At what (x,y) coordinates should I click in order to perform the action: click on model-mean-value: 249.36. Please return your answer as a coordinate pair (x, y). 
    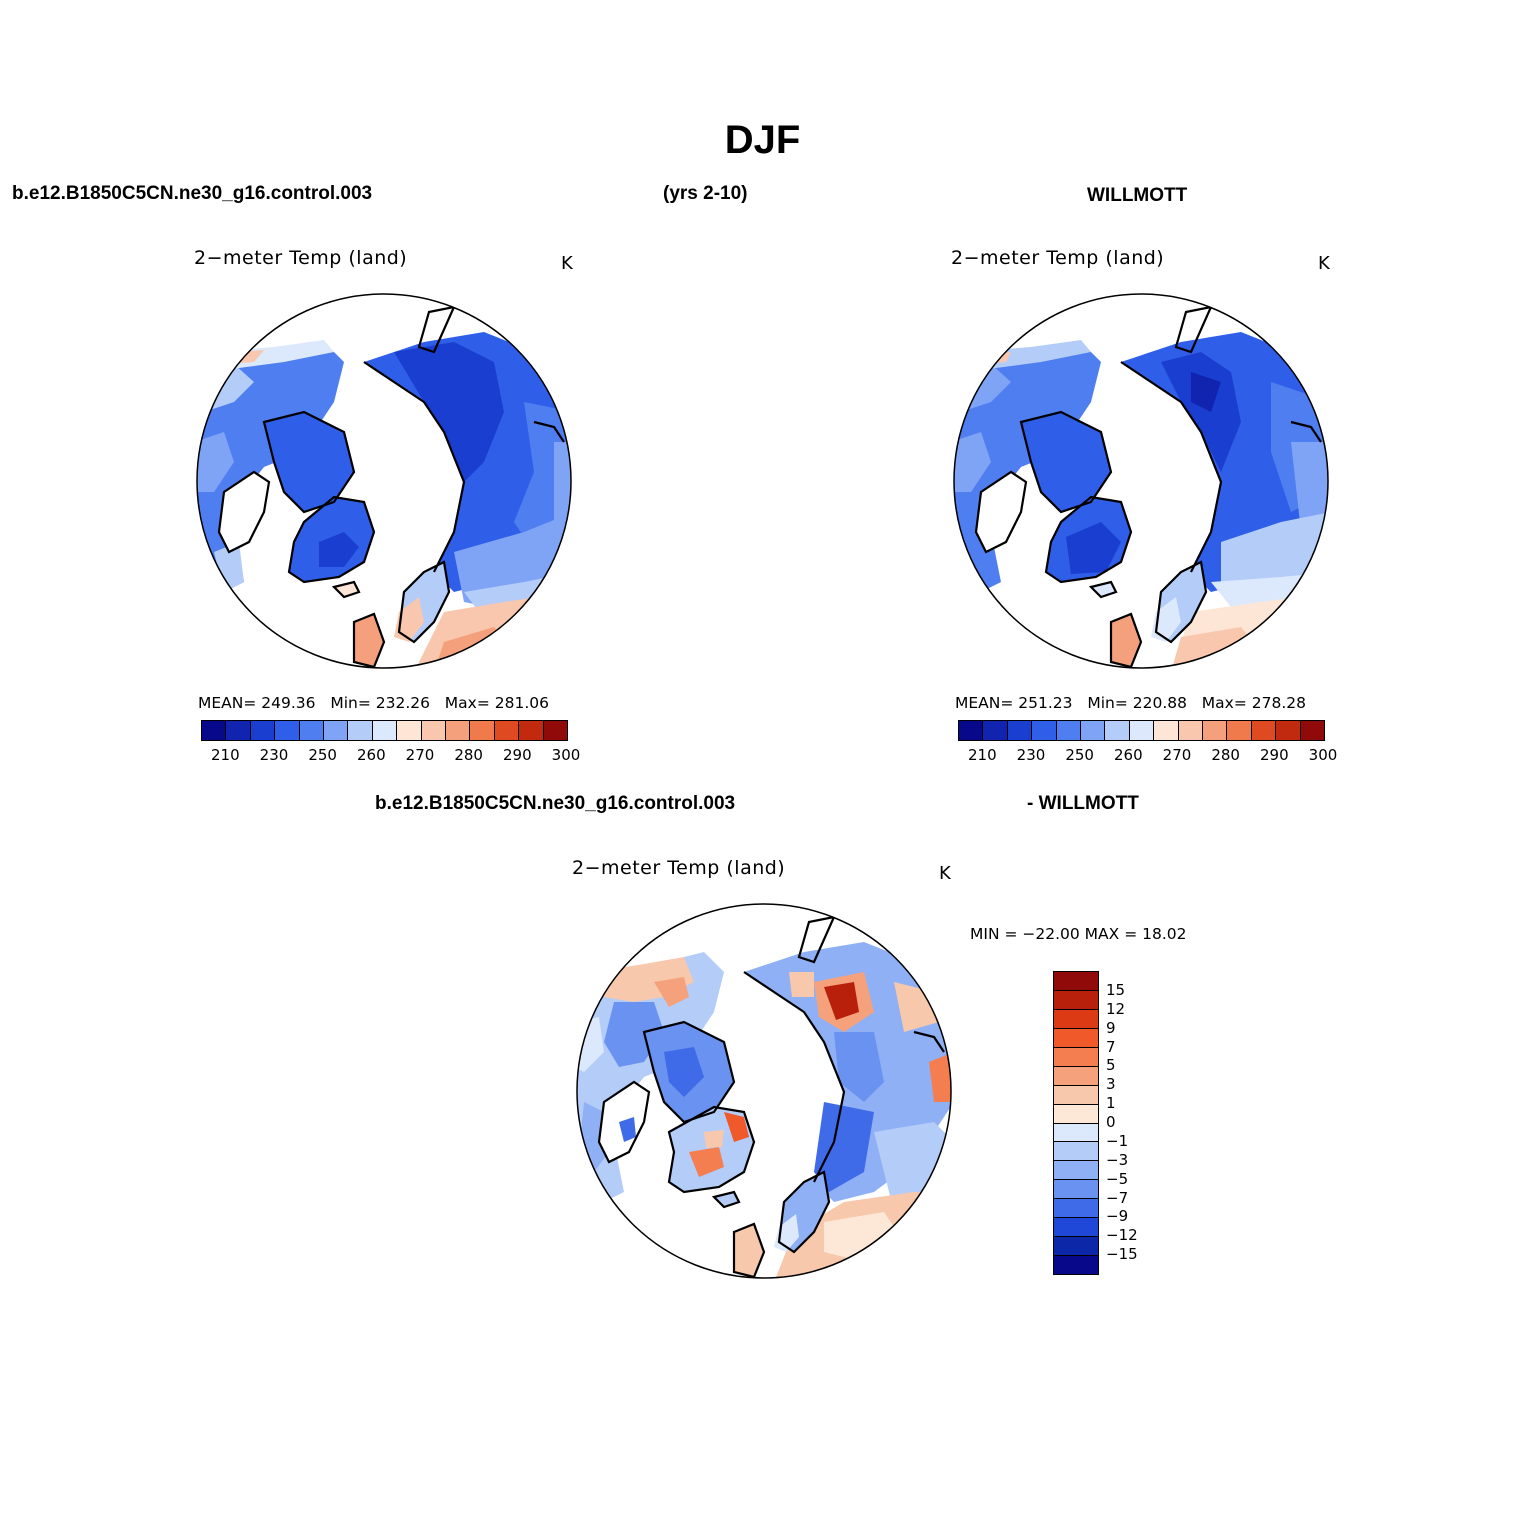
    Looking at the image, I should click on (288, 703).